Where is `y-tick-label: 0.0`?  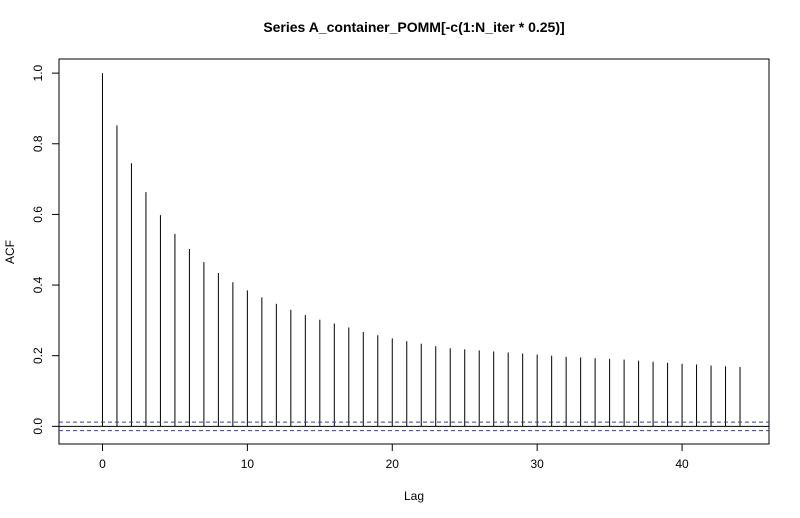 y-tick-label: 0.0 is located at coordinates (38, 426).